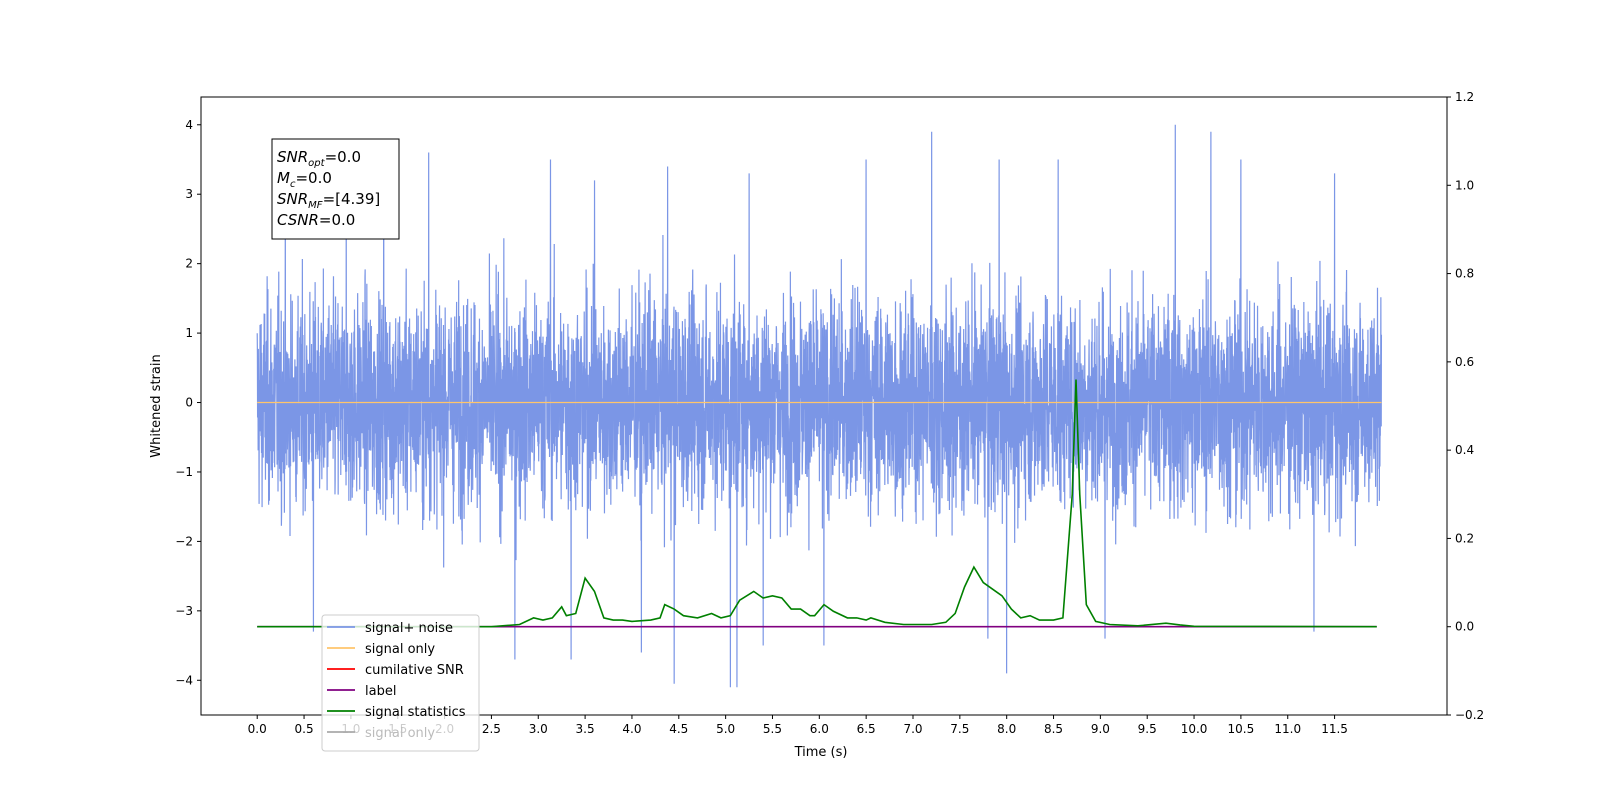 The image size is (1600, 800). I want to click on x-tick-label: 7.0, so click(912, 729).